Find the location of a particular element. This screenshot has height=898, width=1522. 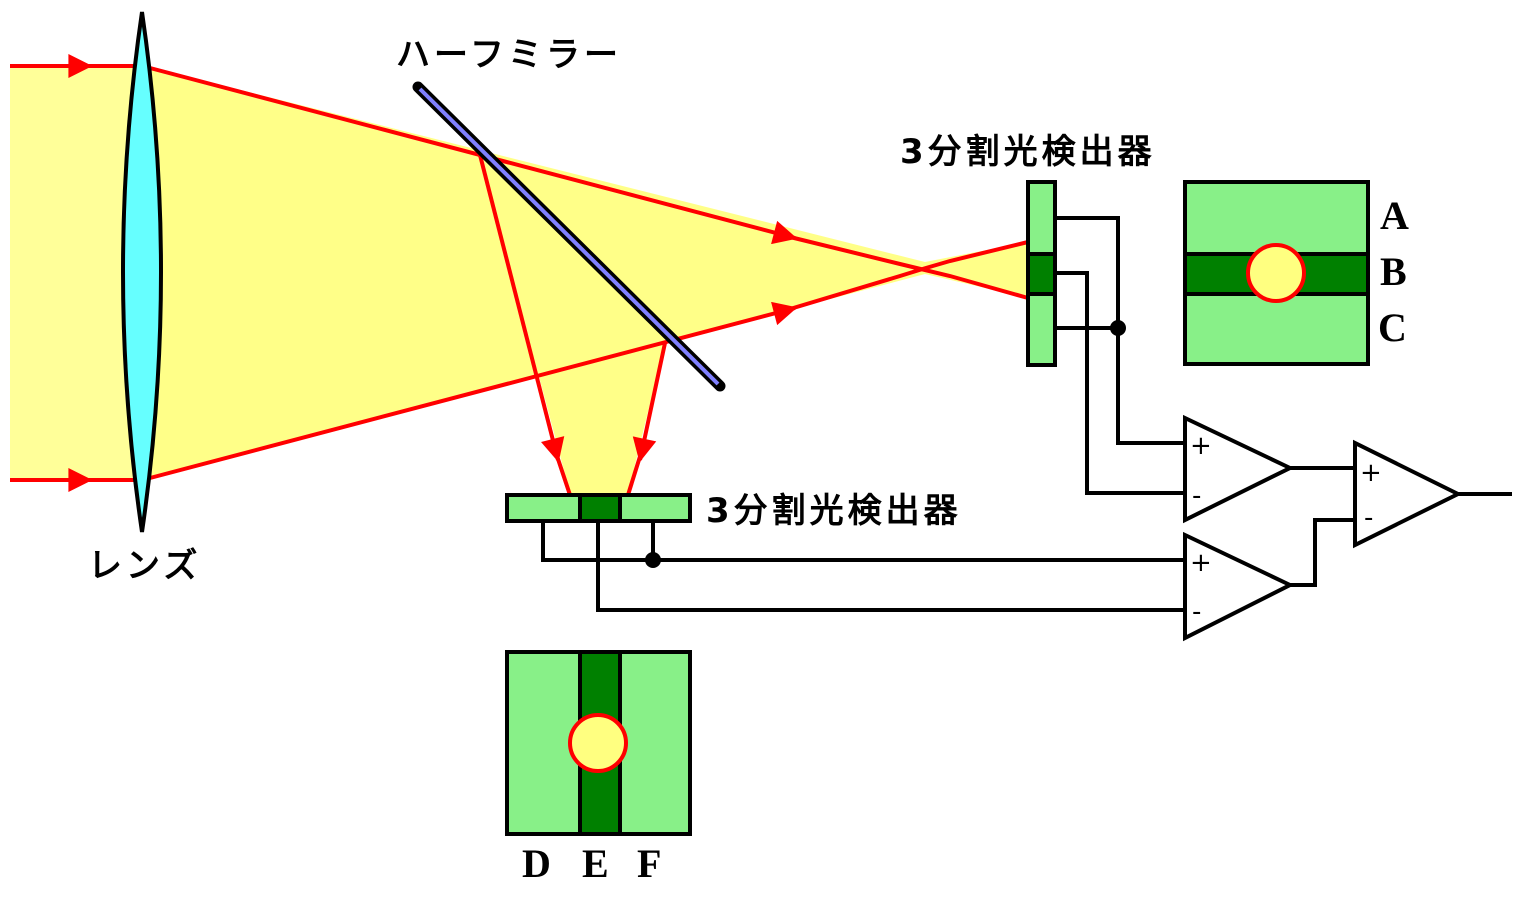

lens is located at coordinates (142, 272).